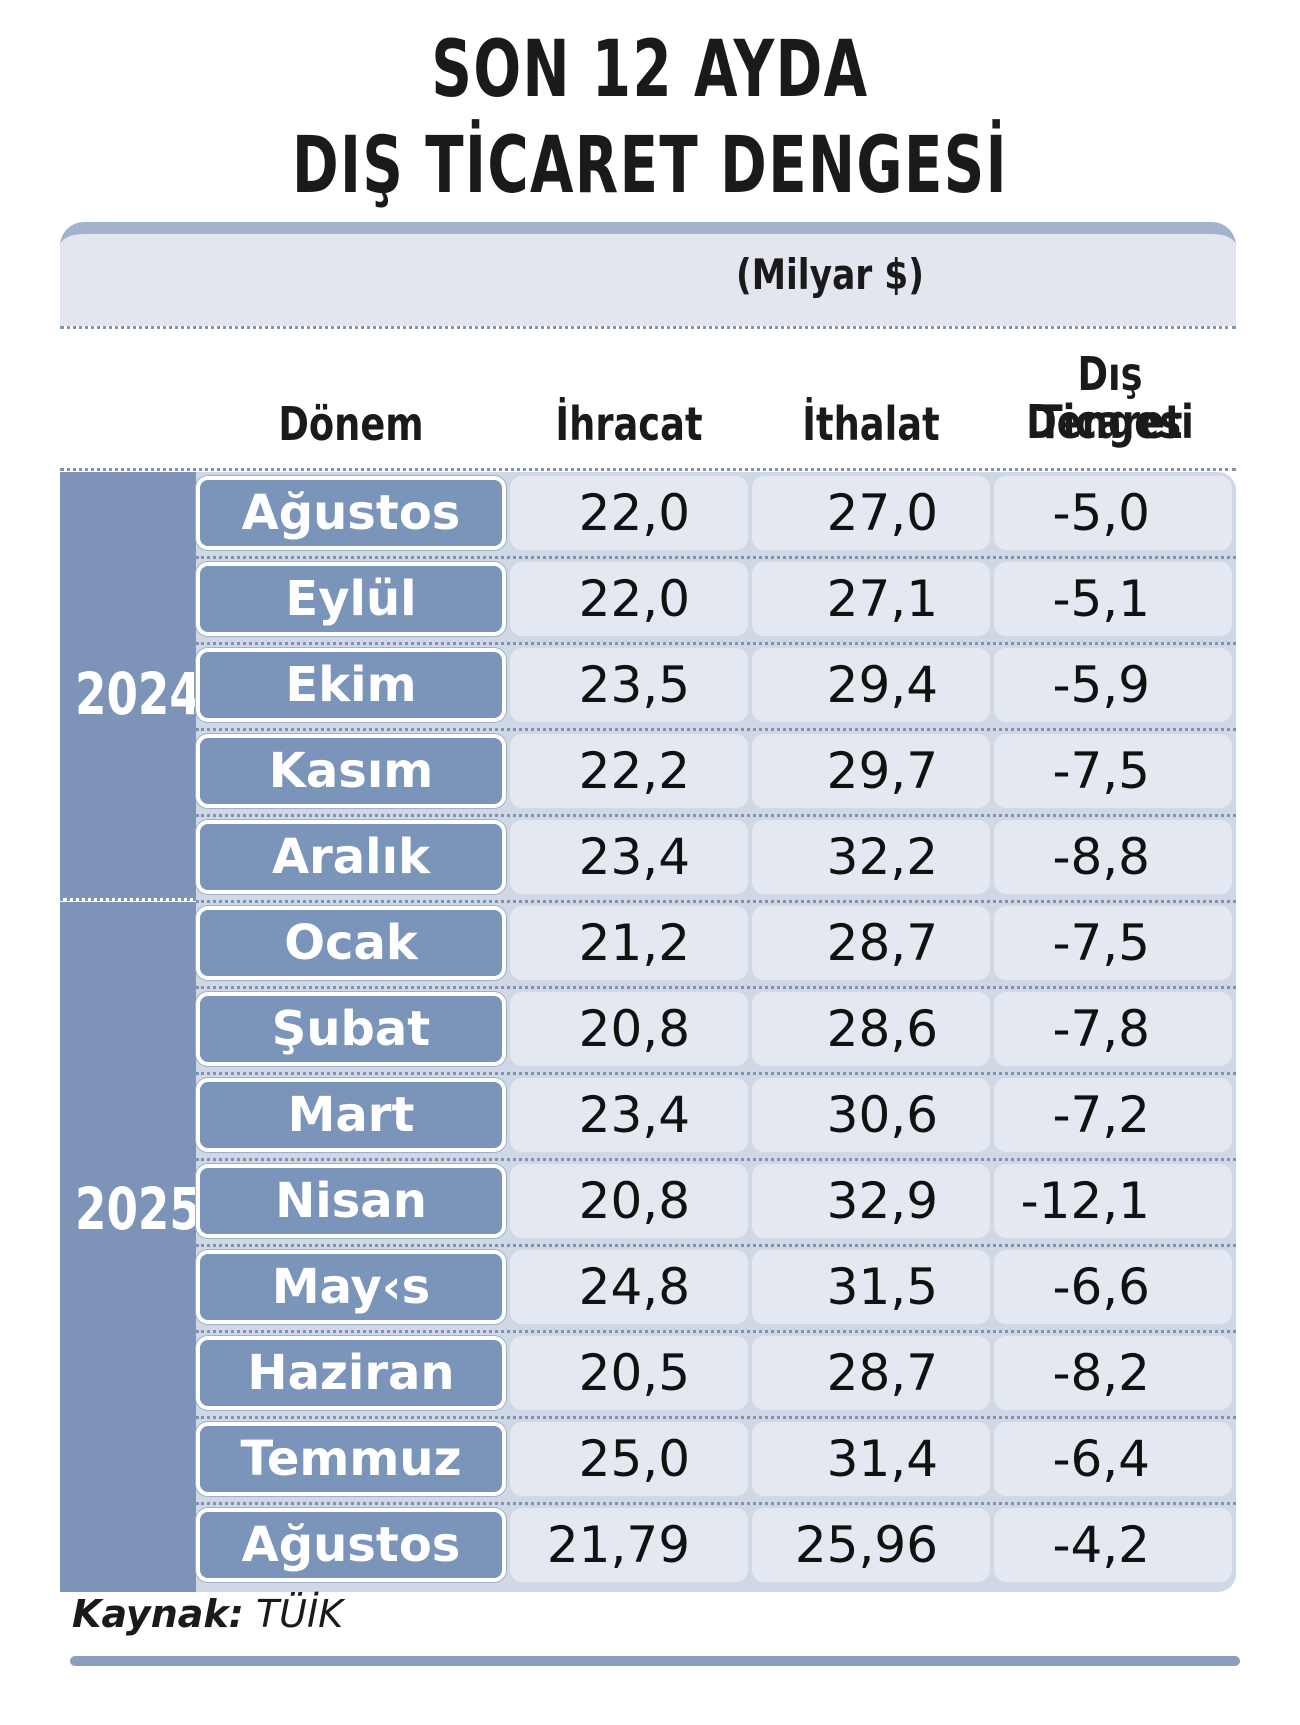  I want to click on table-row: Ocak 21,2 28,7 -7,5, so click(714, 943).